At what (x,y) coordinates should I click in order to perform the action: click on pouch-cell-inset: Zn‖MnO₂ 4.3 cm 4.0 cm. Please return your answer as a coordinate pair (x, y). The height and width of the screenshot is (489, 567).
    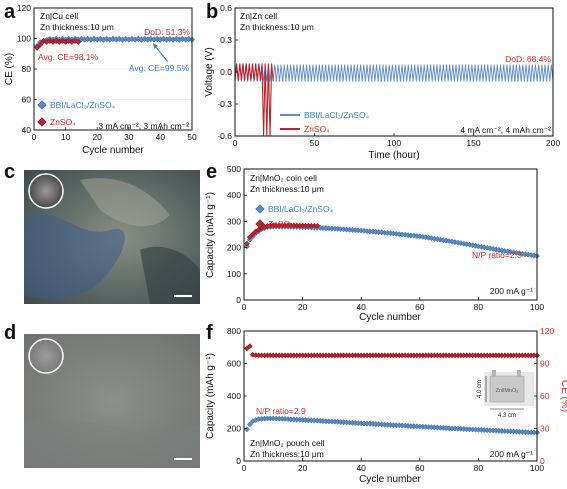
    Looking at the image, I should click on (505, 394).